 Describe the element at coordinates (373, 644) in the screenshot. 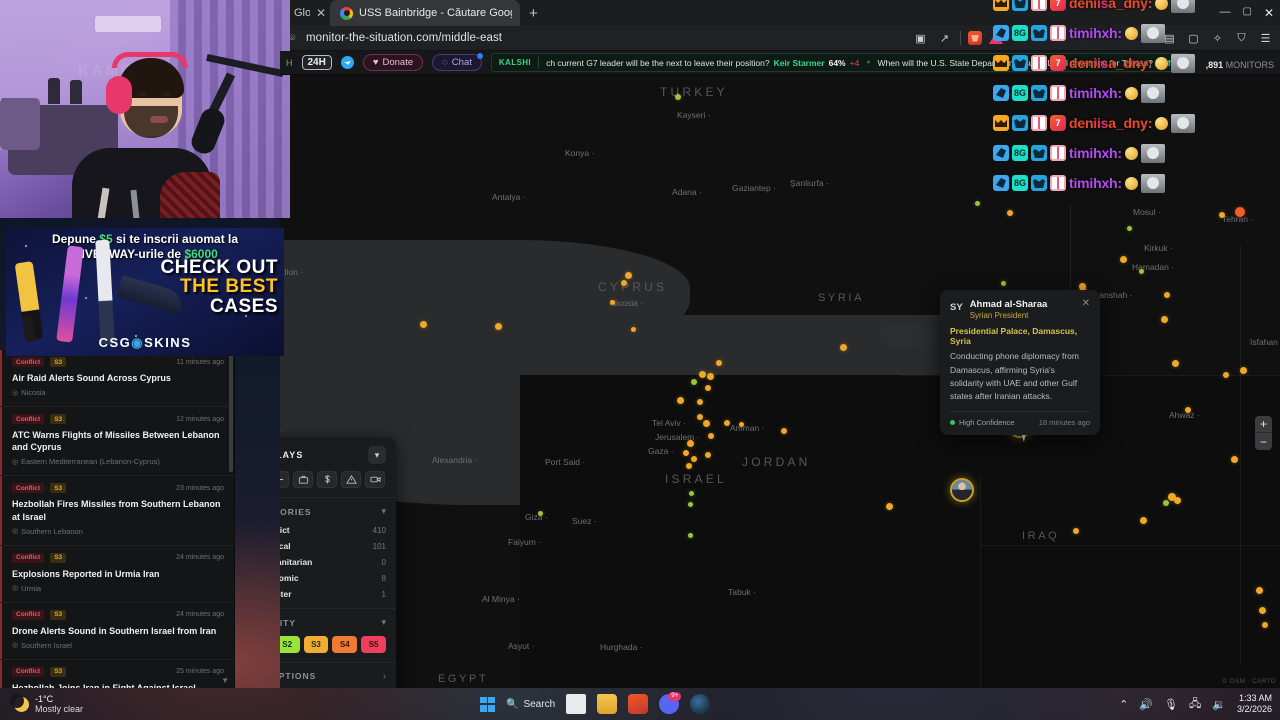

I see `severity-button-s5: S5` at that location.